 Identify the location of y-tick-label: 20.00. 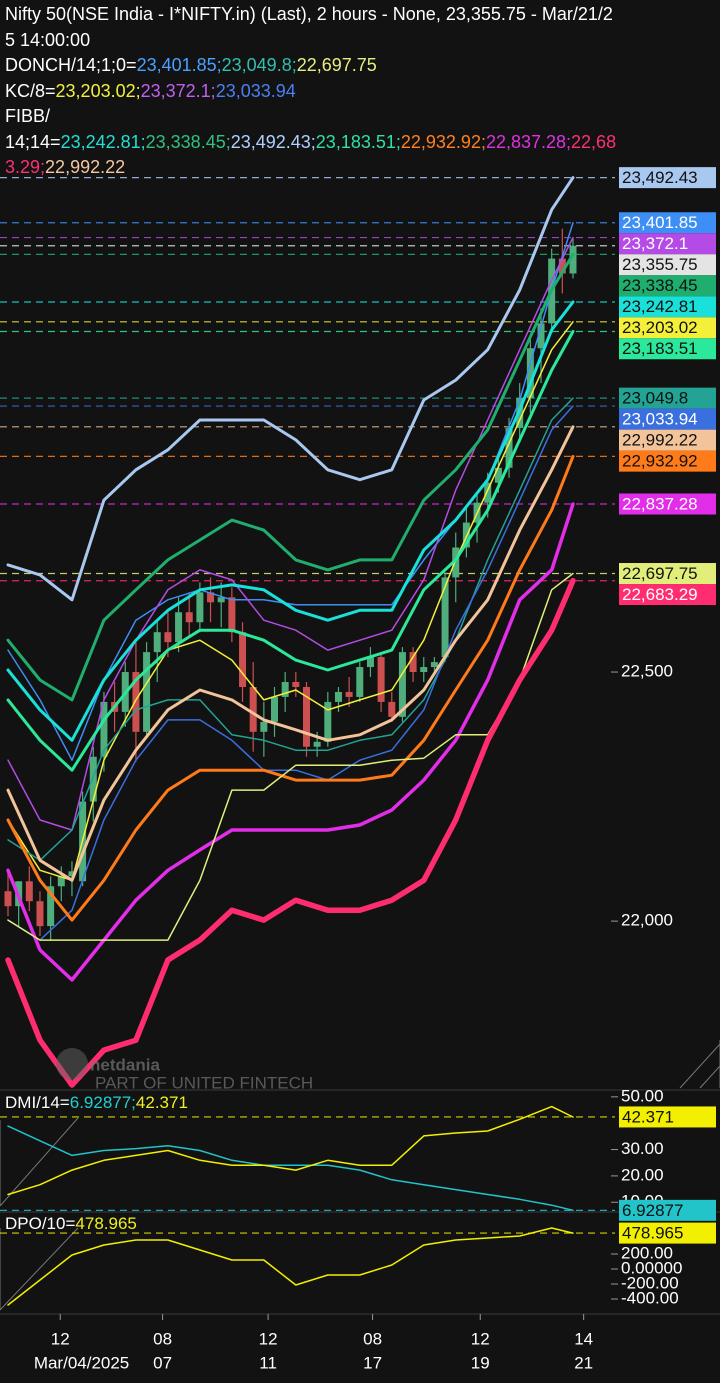
(642, 1174).